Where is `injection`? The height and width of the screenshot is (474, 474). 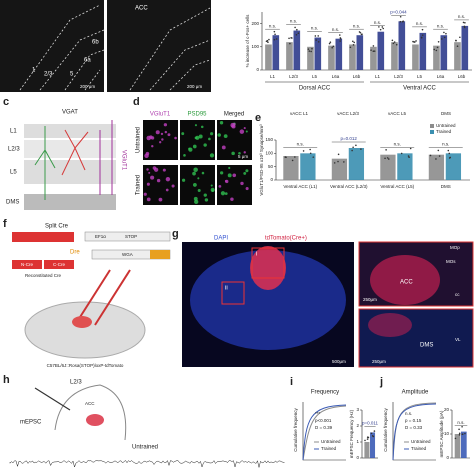
injection is located at coordinates (102, 297).